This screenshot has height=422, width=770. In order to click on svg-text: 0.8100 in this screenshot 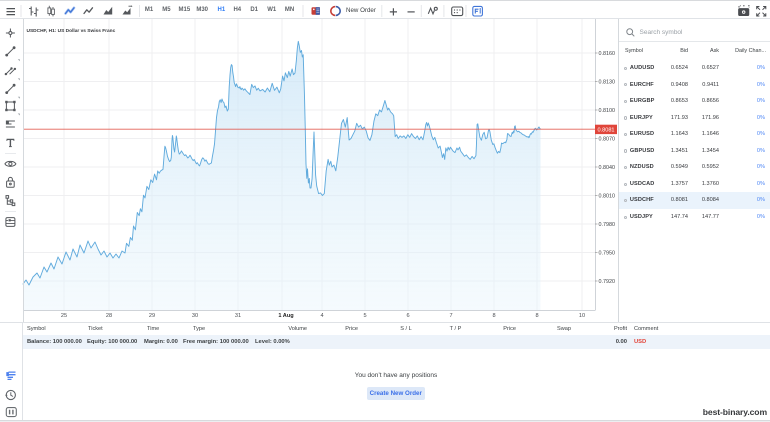, I will do `click(607, 111)`.